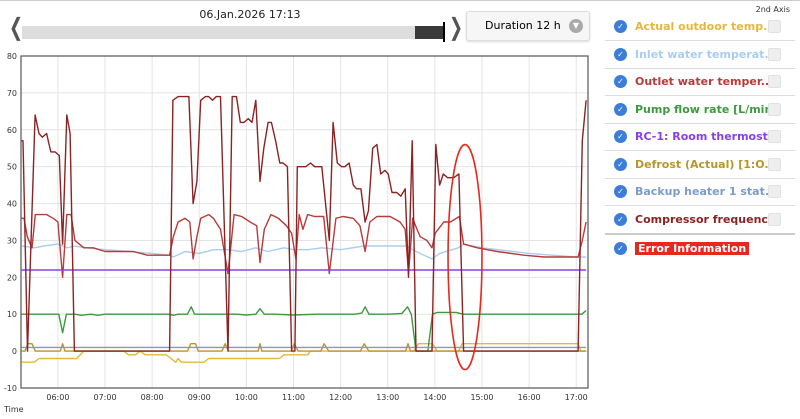  What do you see at coordinates (444, 32) in the screenshot?
I see `time-slider-marker` at bounding box center [444, 32].